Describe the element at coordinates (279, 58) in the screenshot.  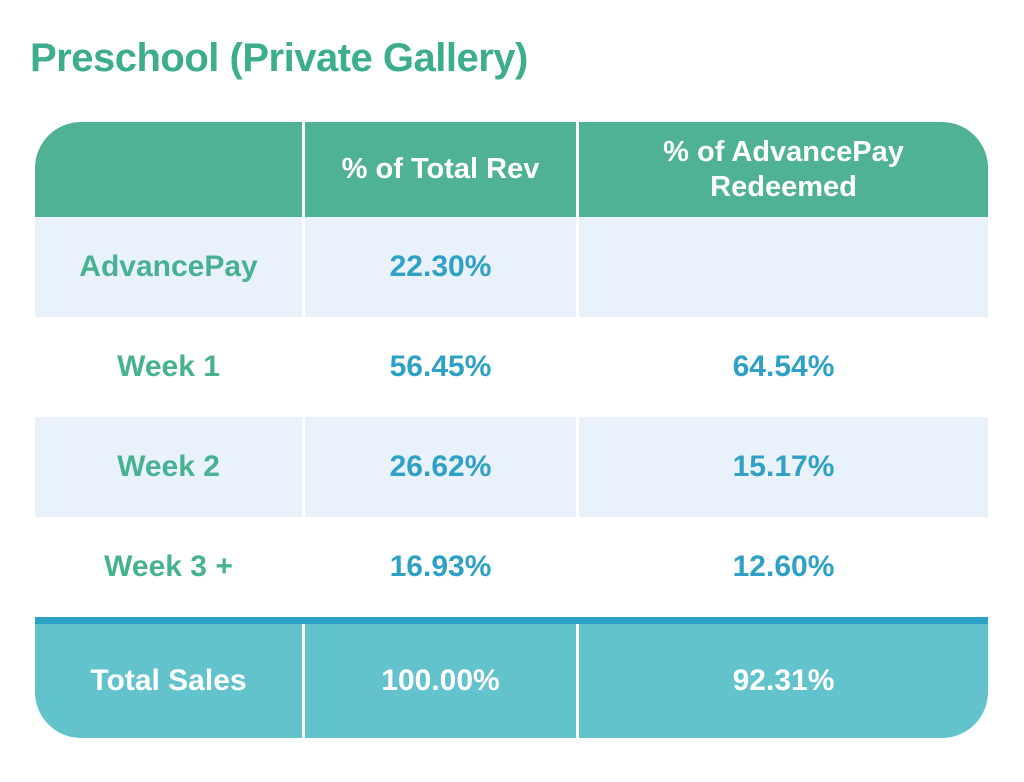
I see `page-title: Preschool (Private Gallery)` at that location.